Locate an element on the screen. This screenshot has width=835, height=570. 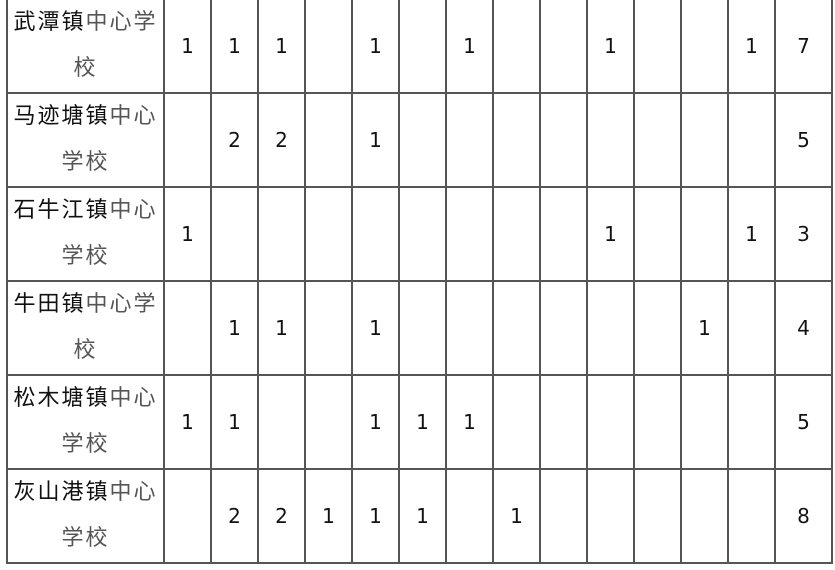
town-name: 灰山港镇 is located at coordinates (61, 492).